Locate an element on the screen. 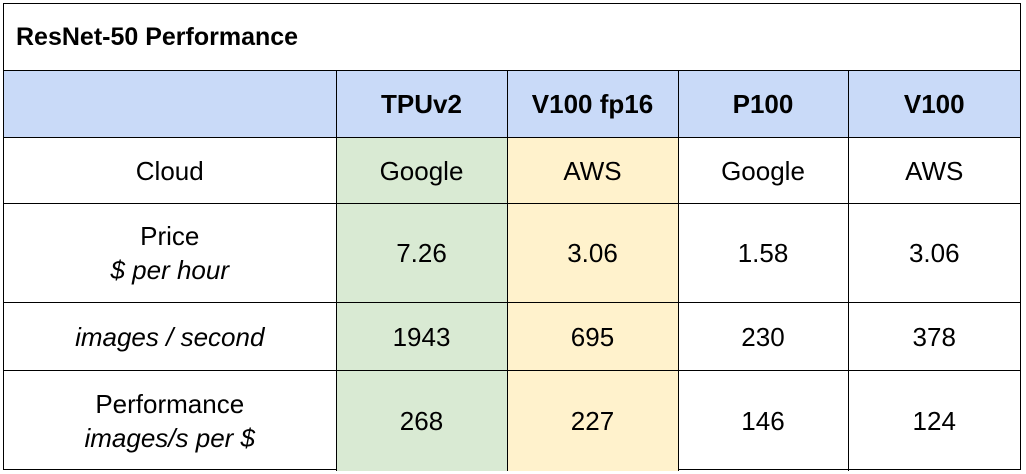 This screenshot has height=474, width=1026. row-label: Performance is located at coordinates (170, 403).